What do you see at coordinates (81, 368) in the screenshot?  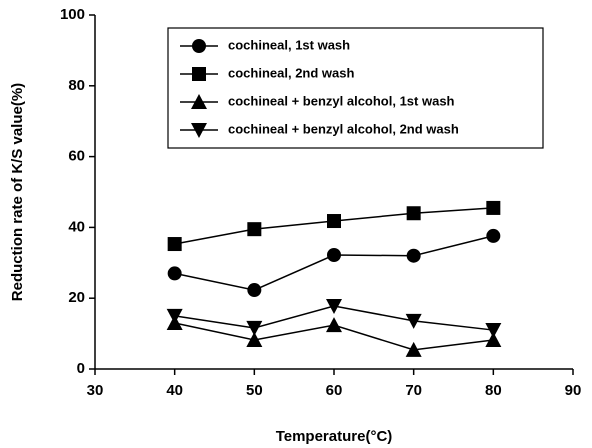 I see `y-tick-label: 0` at bounding box center [81, 368].